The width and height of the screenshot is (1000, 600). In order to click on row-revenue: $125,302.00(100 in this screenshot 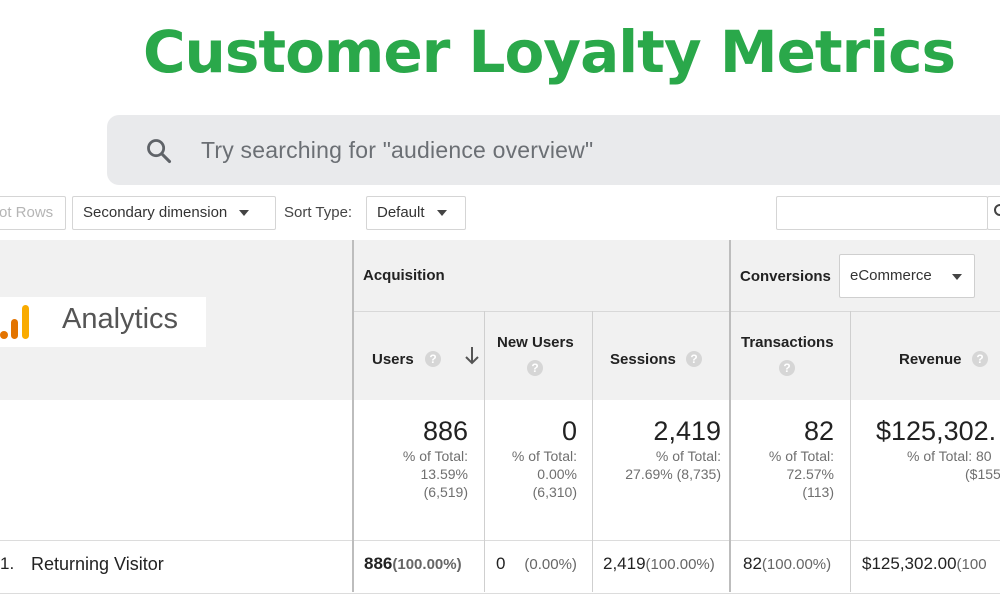, I will do `click(931, 564)`.